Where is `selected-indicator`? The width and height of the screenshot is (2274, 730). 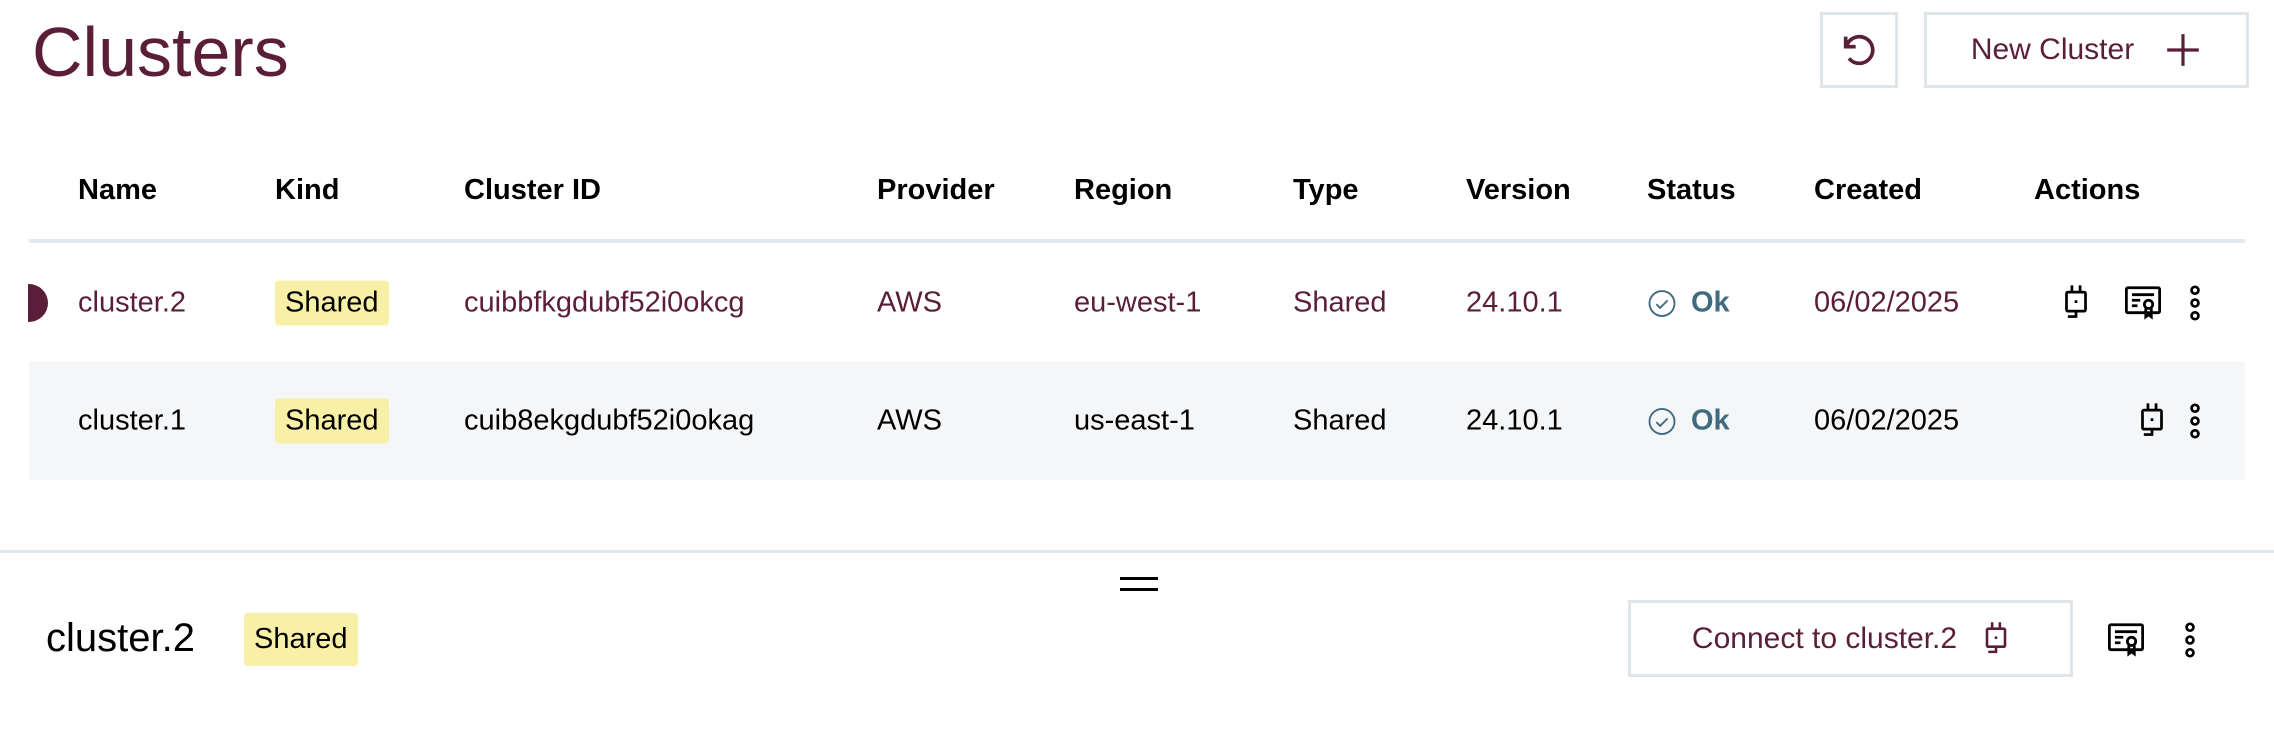
selected-indicator is located at coordinates (38, 303).